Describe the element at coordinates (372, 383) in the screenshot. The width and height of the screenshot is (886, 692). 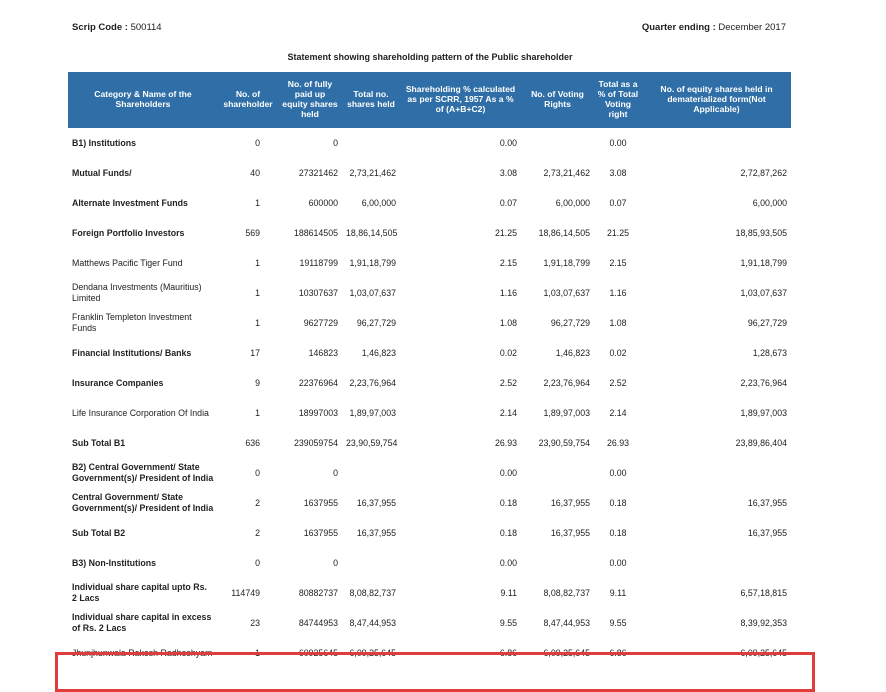
I see `total-shares-cell: 2,23,76,964` at that location.